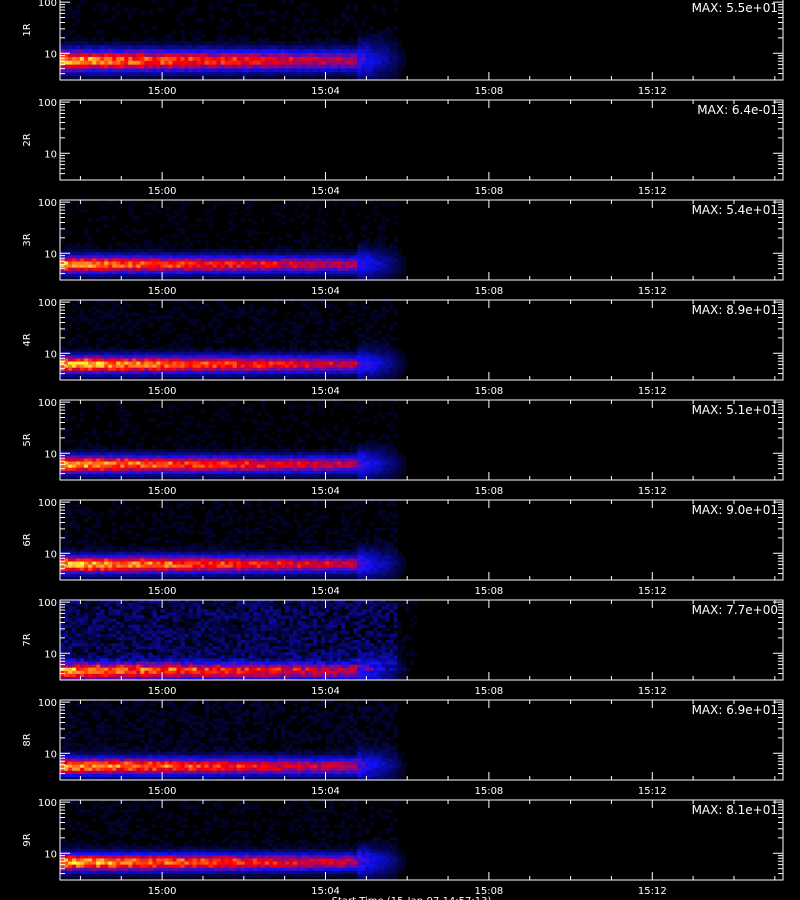  Describe the element at coordinates (47, 203) in the screenshot. I see `y-tick-label: 100` at that location.